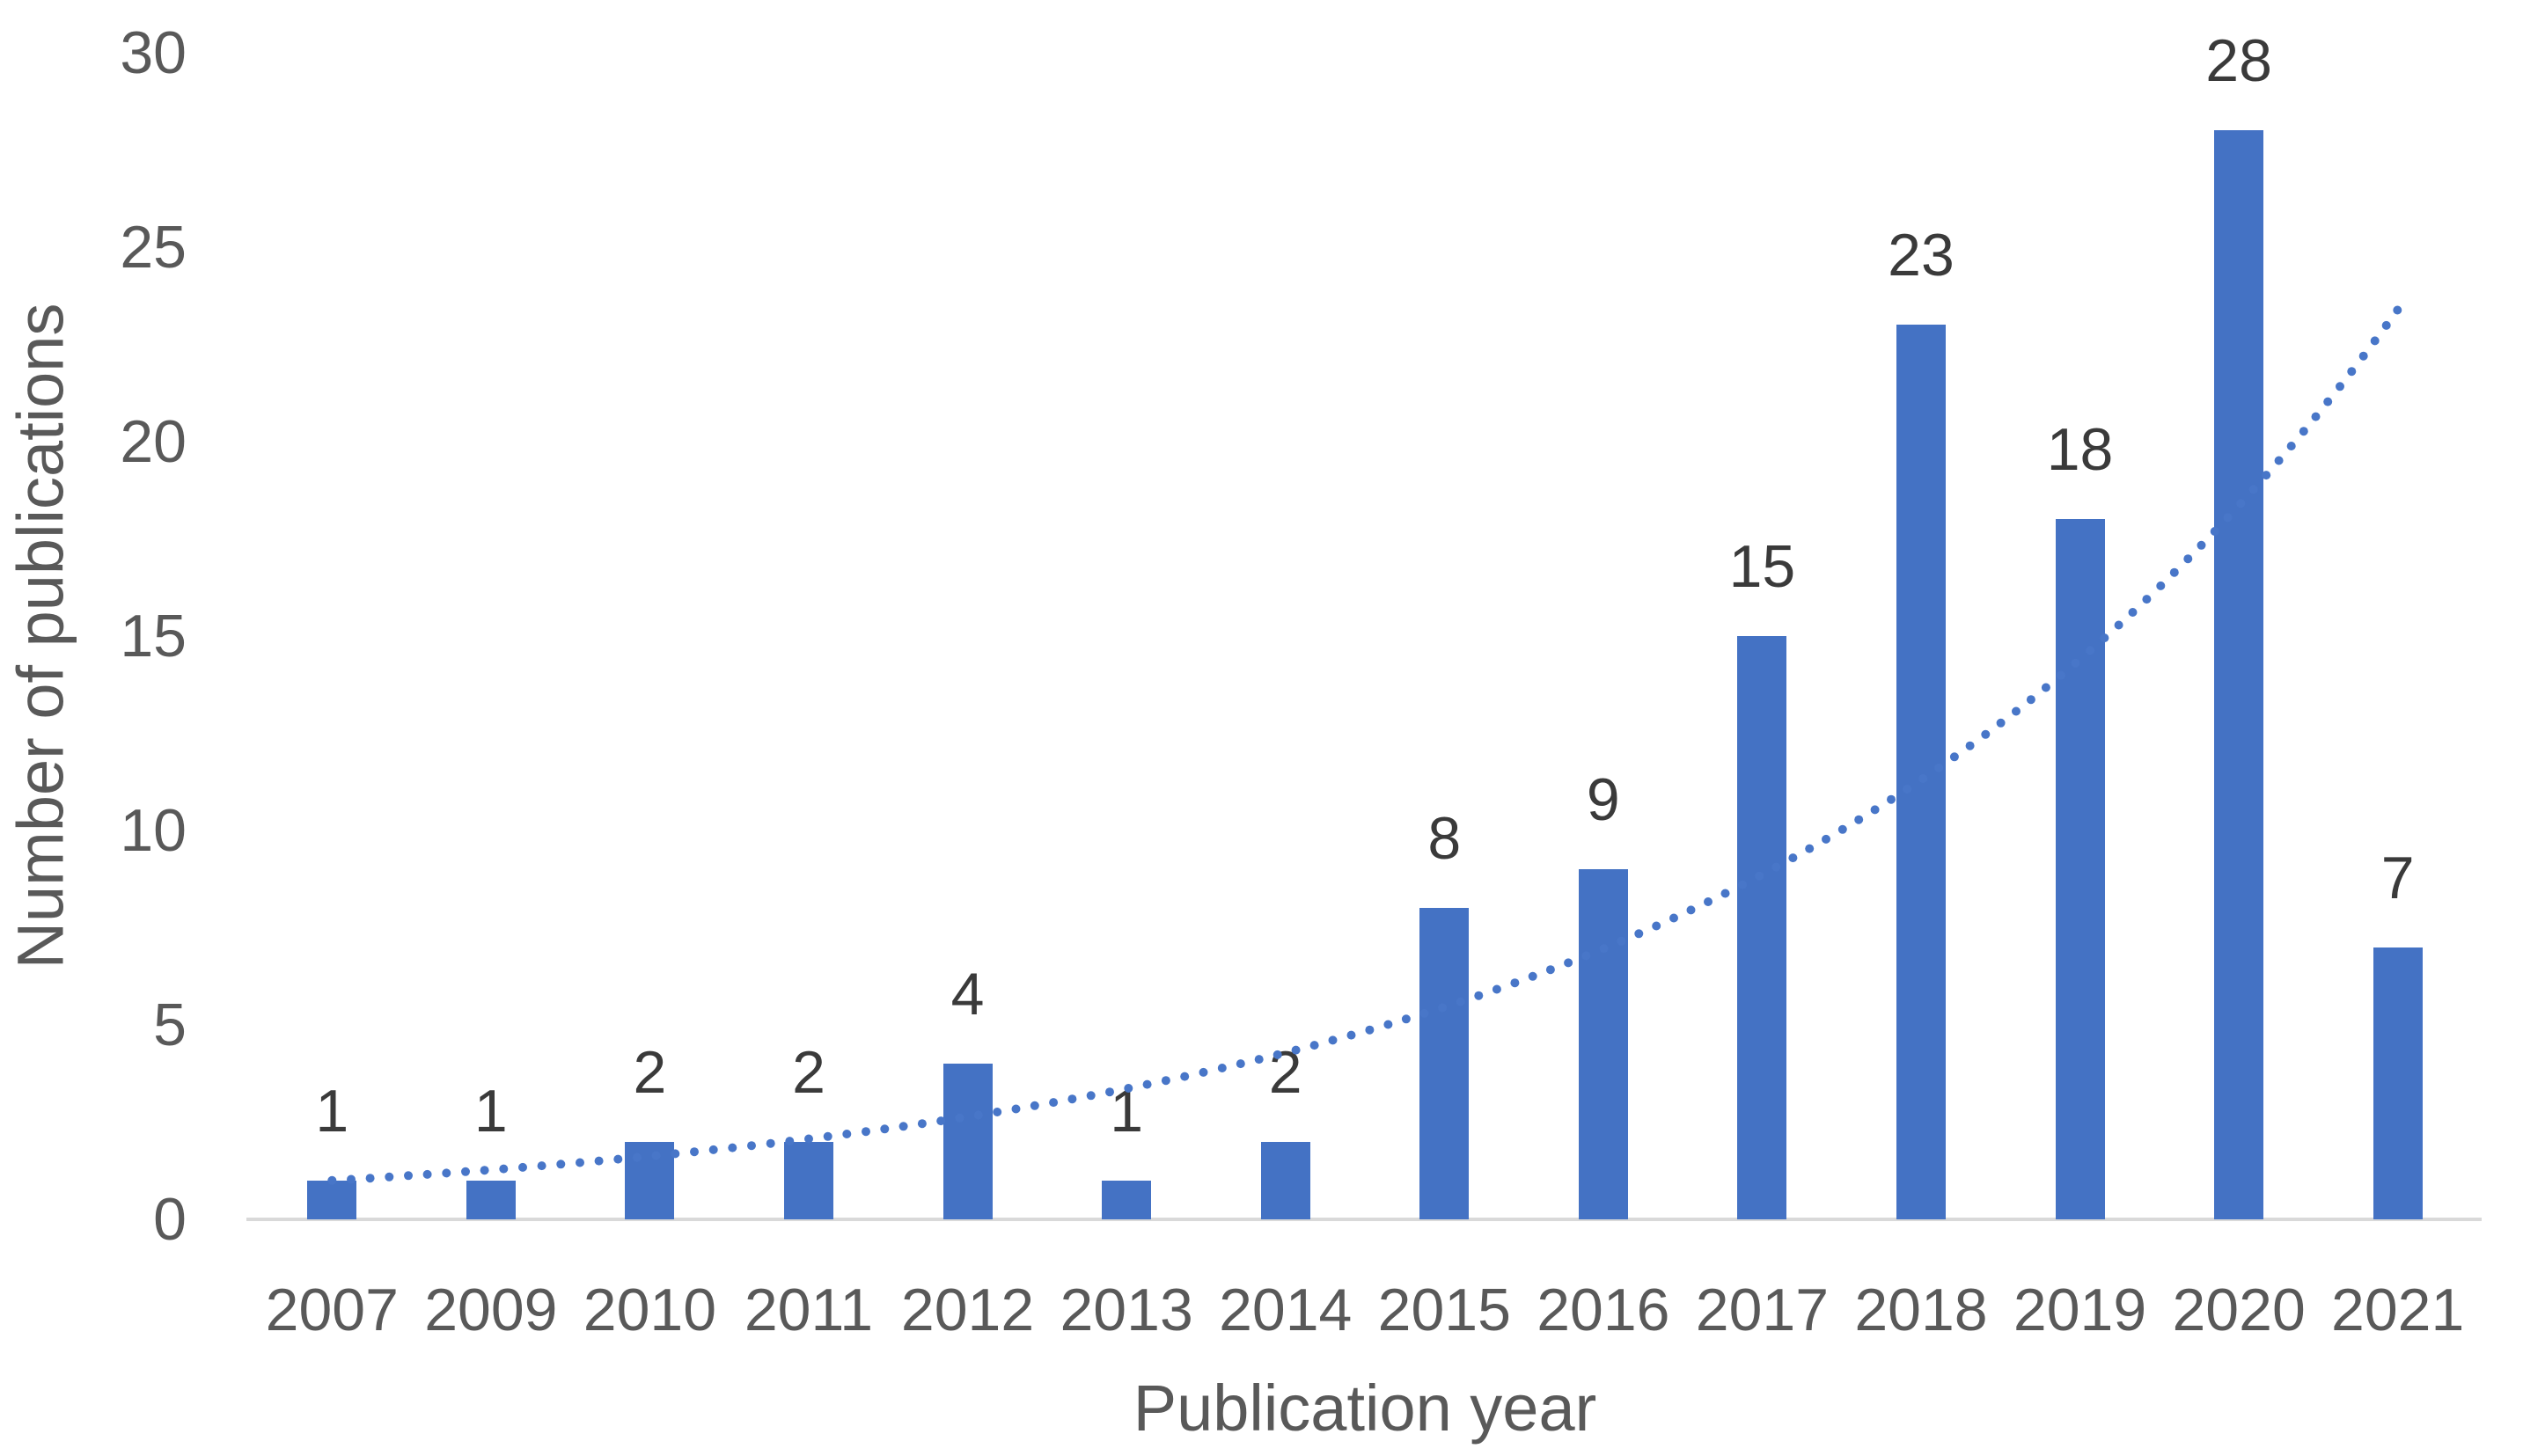  Describe the element at coordinates (170, 1024) in the screenshot. I see `y-axis-tick-label: 5` at that location.